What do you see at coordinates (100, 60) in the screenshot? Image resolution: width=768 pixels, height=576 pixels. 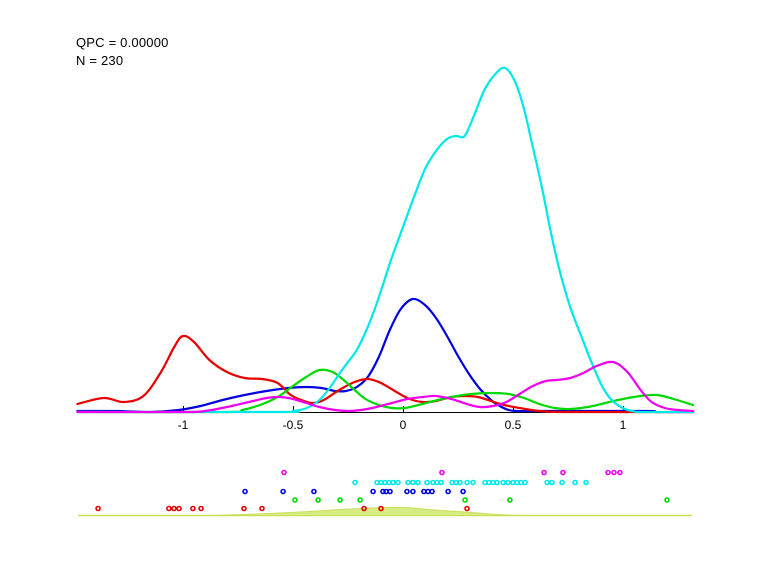 I see `sample-count-label: N = 230` at bounding box center [100, 60].